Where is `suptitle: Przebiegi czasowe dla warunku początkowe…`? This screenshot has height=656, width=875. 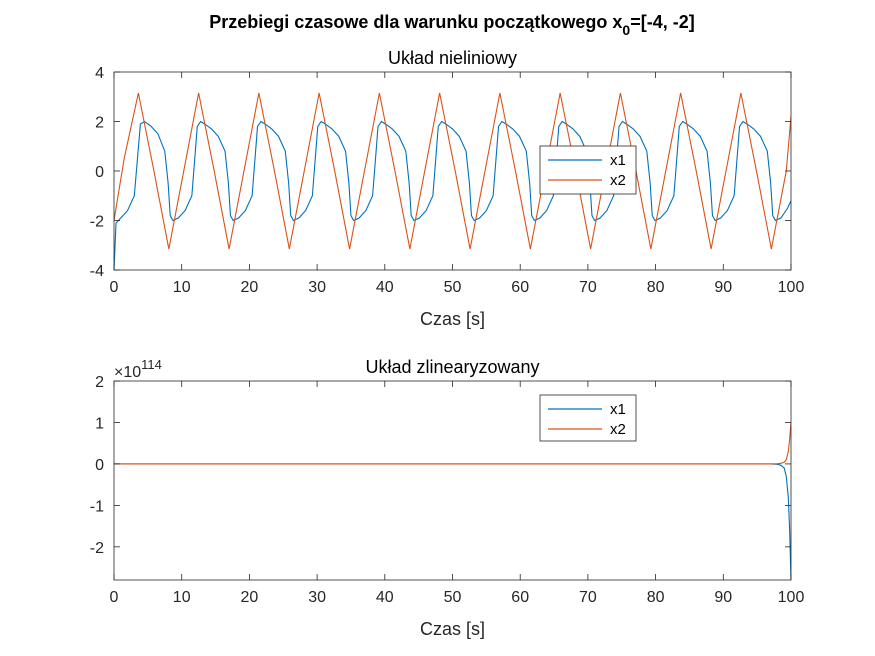
suptitle: Przebiegi czasowe dla warunku początkowe… is located at coordinates (451, 25).